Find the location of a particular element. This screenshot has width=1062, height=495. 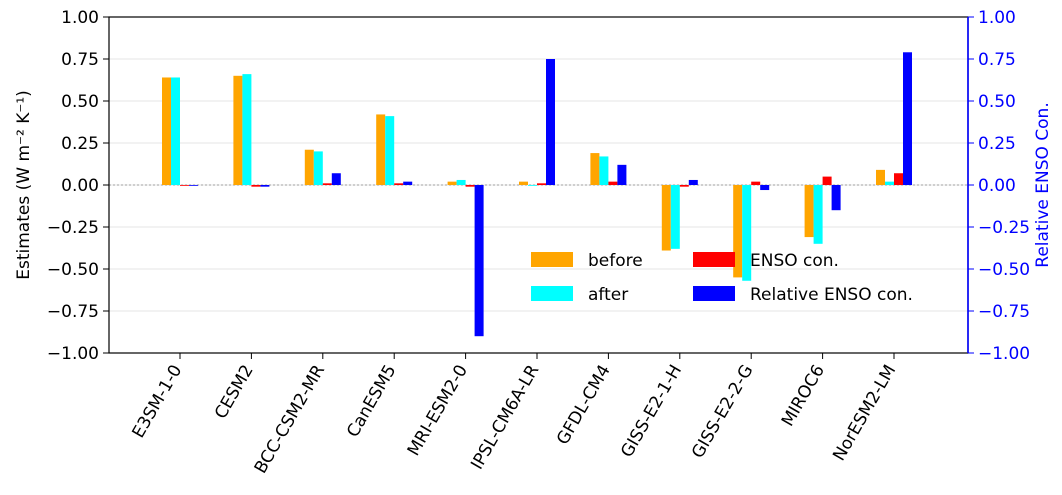

tick-label-left: 0.00 is located at coordinates (80, 186).